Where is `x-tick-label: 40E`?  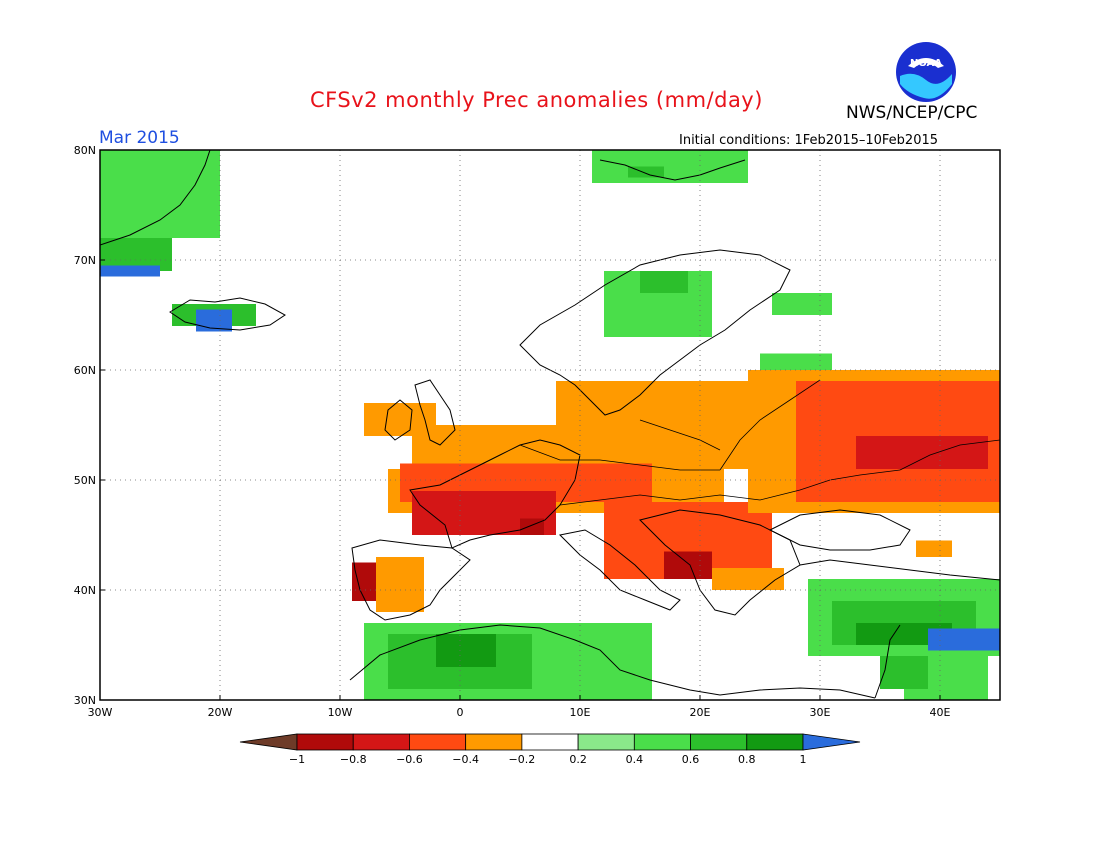
x-tick-label: 40E is located at coordinates (940, 712).